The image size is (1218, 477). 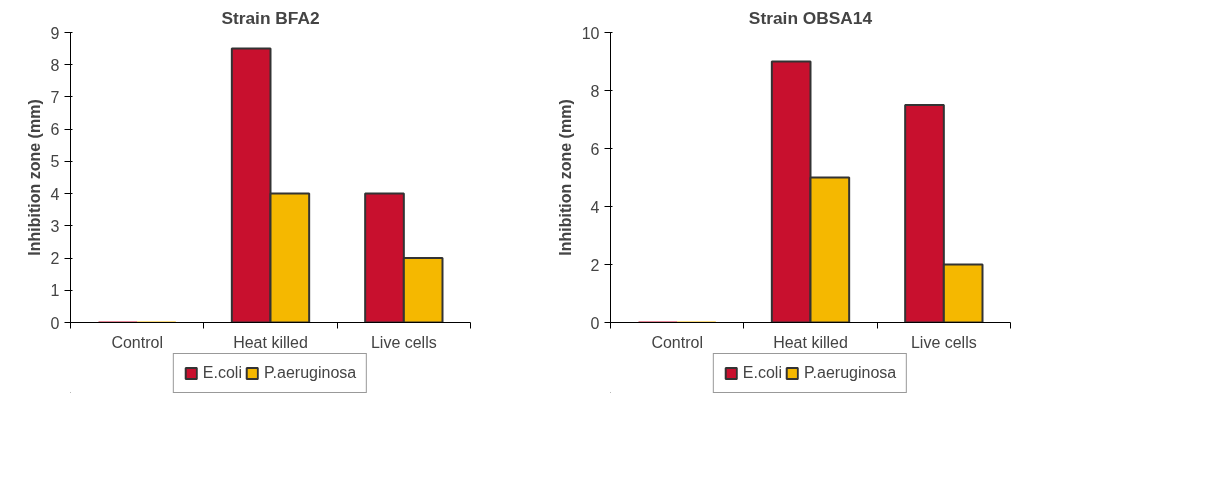 I want to click on y-tick-label: 7, so click(x=55, y=97).